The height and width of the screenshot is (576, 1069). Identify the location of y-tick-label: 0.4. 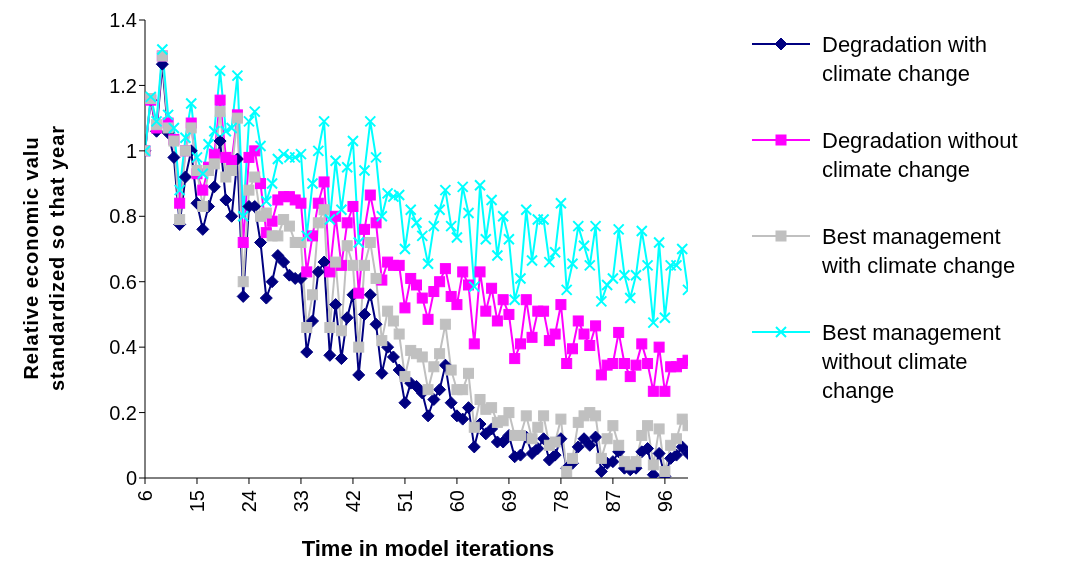
(123, 347).